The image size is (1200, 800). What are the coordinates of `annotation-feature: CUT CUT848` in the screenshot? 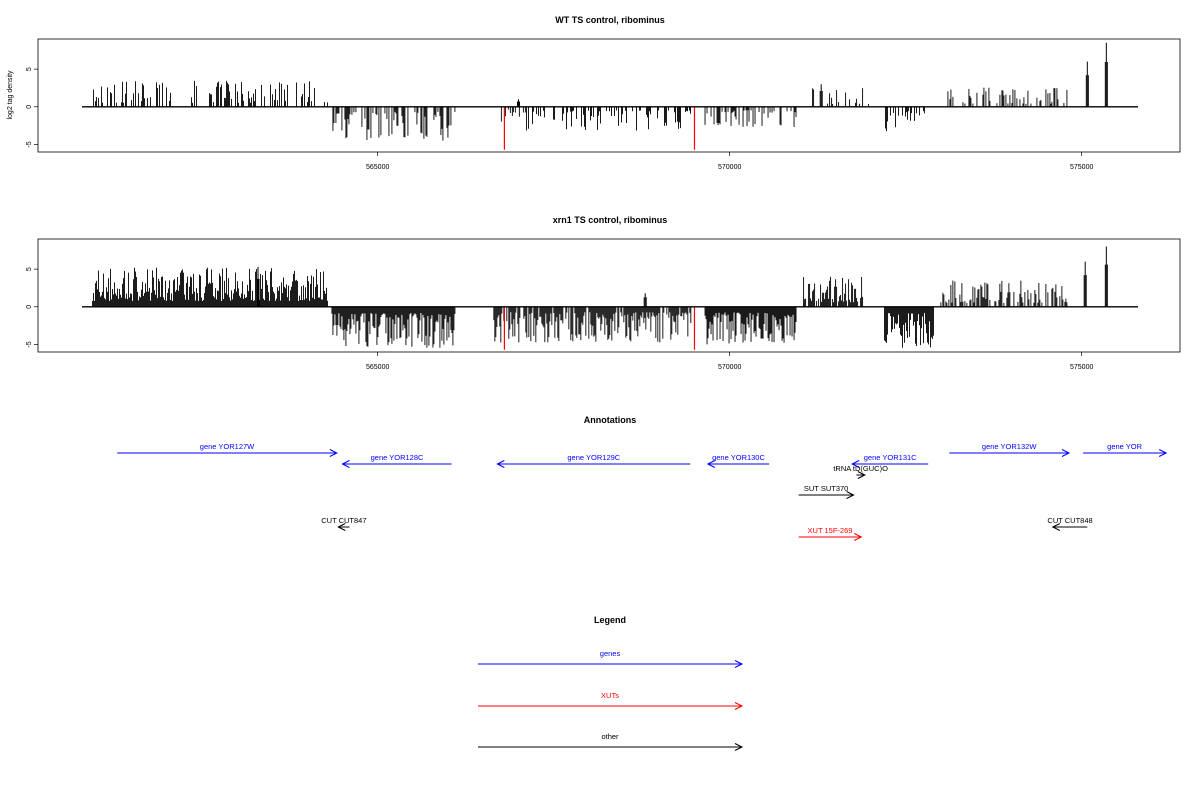 It's located at (1070, 523).